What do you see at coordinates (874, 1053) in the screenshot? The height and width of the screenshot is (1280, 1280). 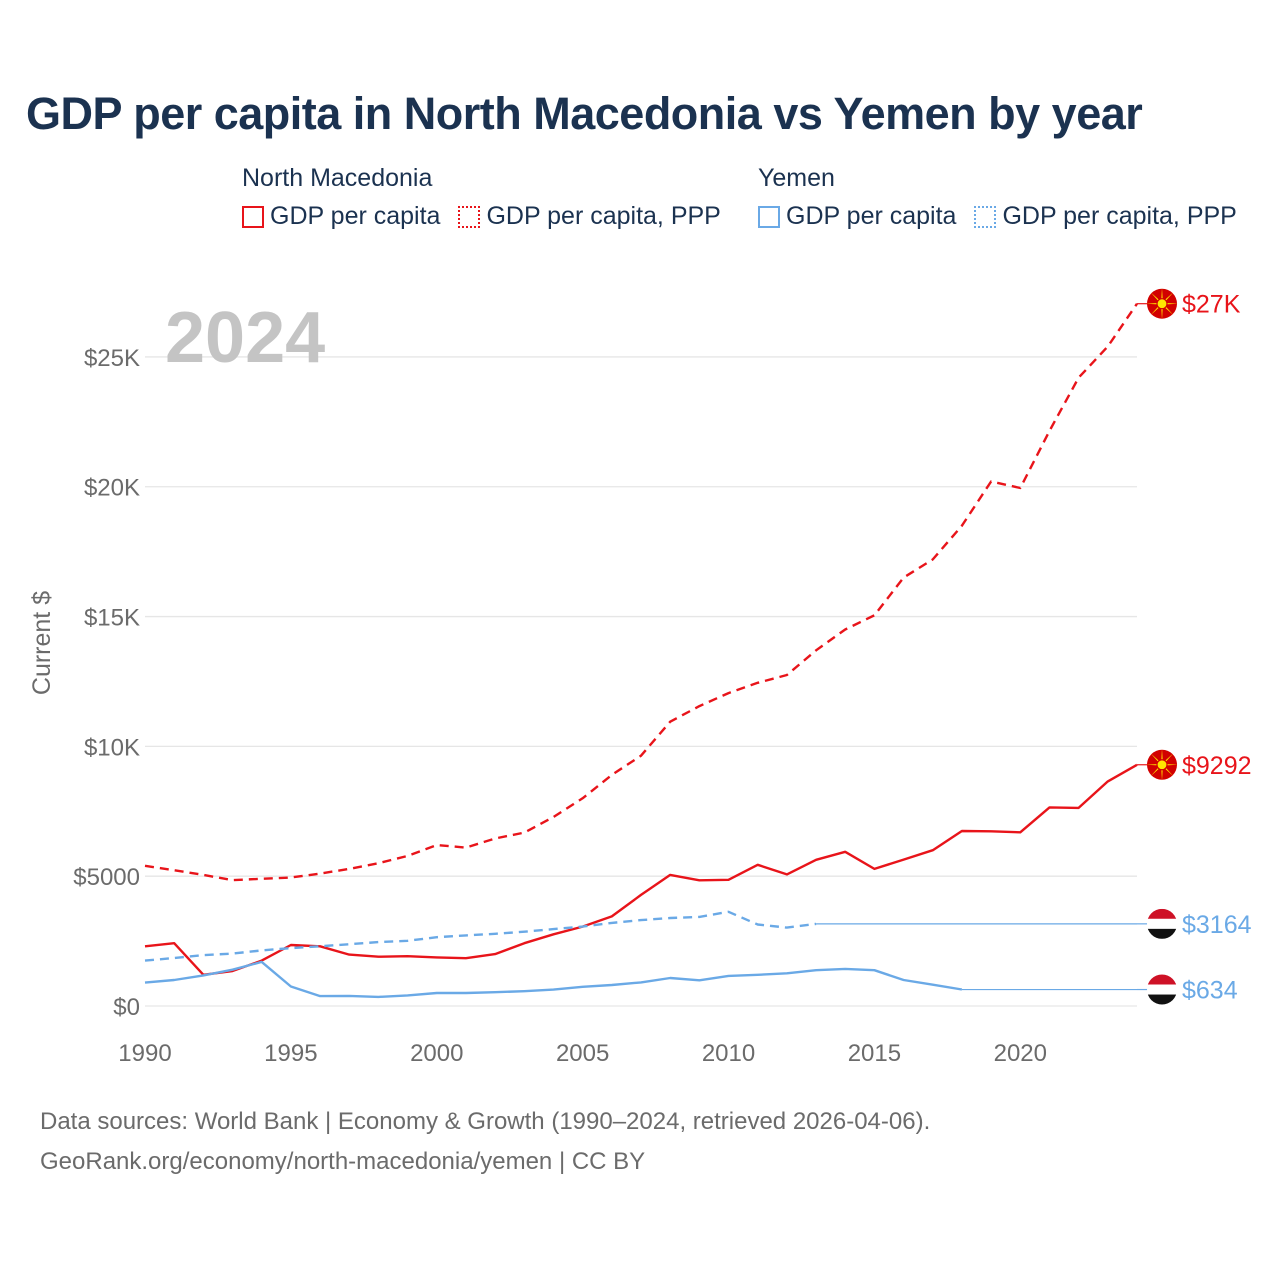 I see `x-tick-label: 2015` at bounding box center [874, 1053].